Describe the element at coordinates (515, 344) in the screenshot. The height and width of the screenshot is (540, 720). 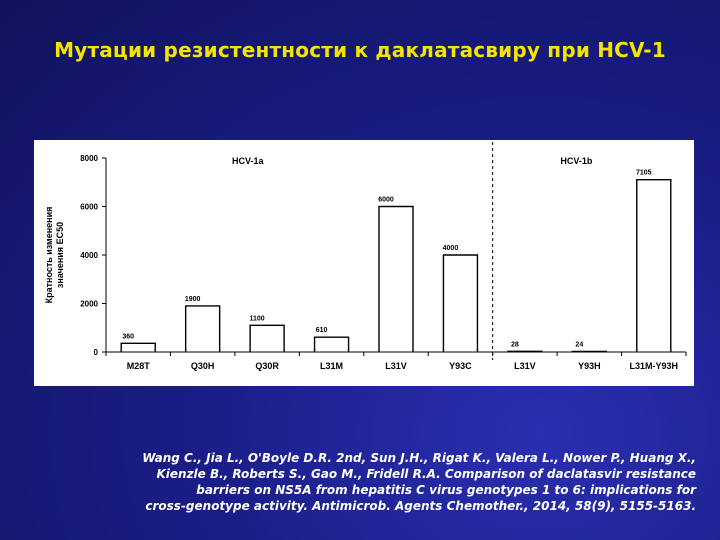
I see `bar-value-label: 28` at that location.